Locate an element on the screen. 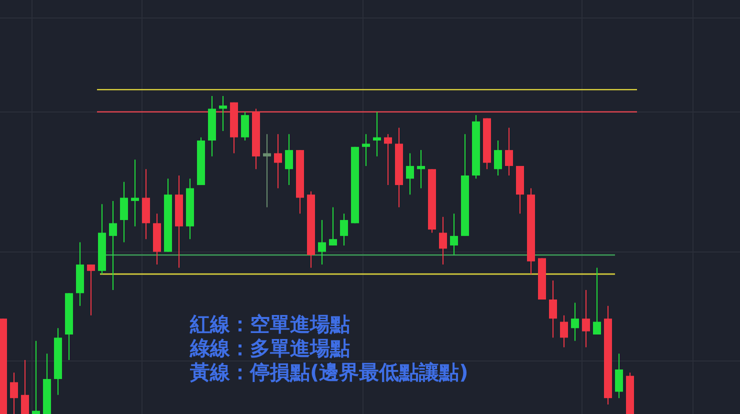 This screenshot has height=414, width=740. annotation: 黃線：停損點(邊界最低點讓點) is located at coordinates (328, 372).